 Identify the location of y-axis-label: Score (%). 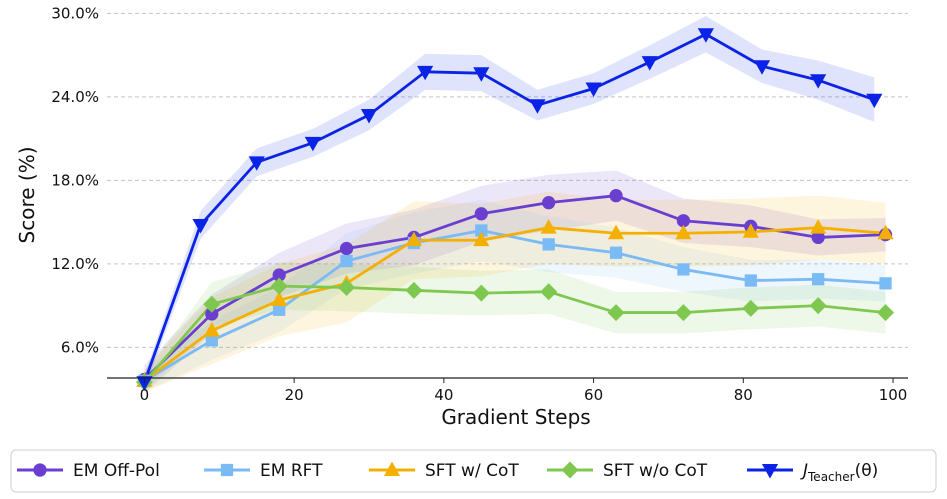
(27, 195).